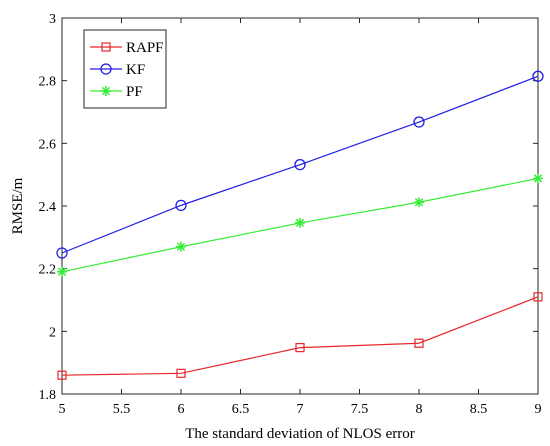  Describe the element at coordinates (135, 70) in the screenshot. I see `legend-label-kf: KF` at that location.